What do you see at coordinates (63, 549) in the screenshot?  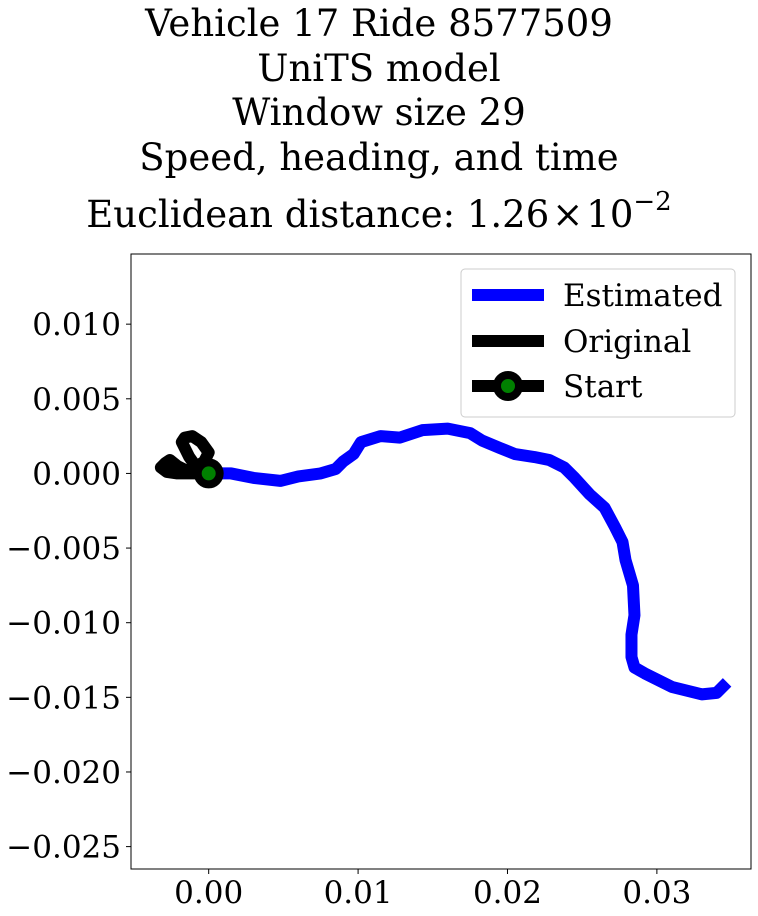 I see `y-tick-label: −0.005` at bounding box center [63, 549].